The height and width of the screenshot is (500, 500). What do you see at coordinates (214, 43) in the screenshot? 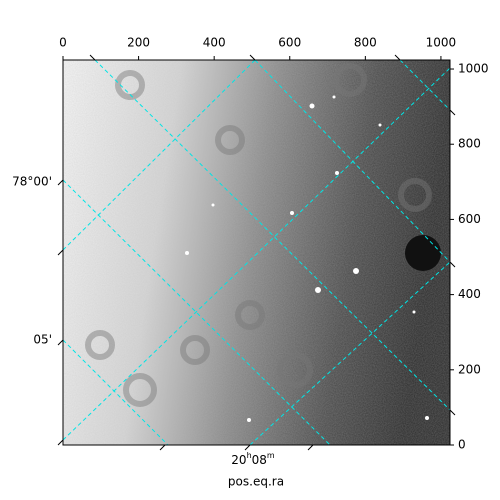
I see `x-tick-label: 400` at bounding box center [214, 43].